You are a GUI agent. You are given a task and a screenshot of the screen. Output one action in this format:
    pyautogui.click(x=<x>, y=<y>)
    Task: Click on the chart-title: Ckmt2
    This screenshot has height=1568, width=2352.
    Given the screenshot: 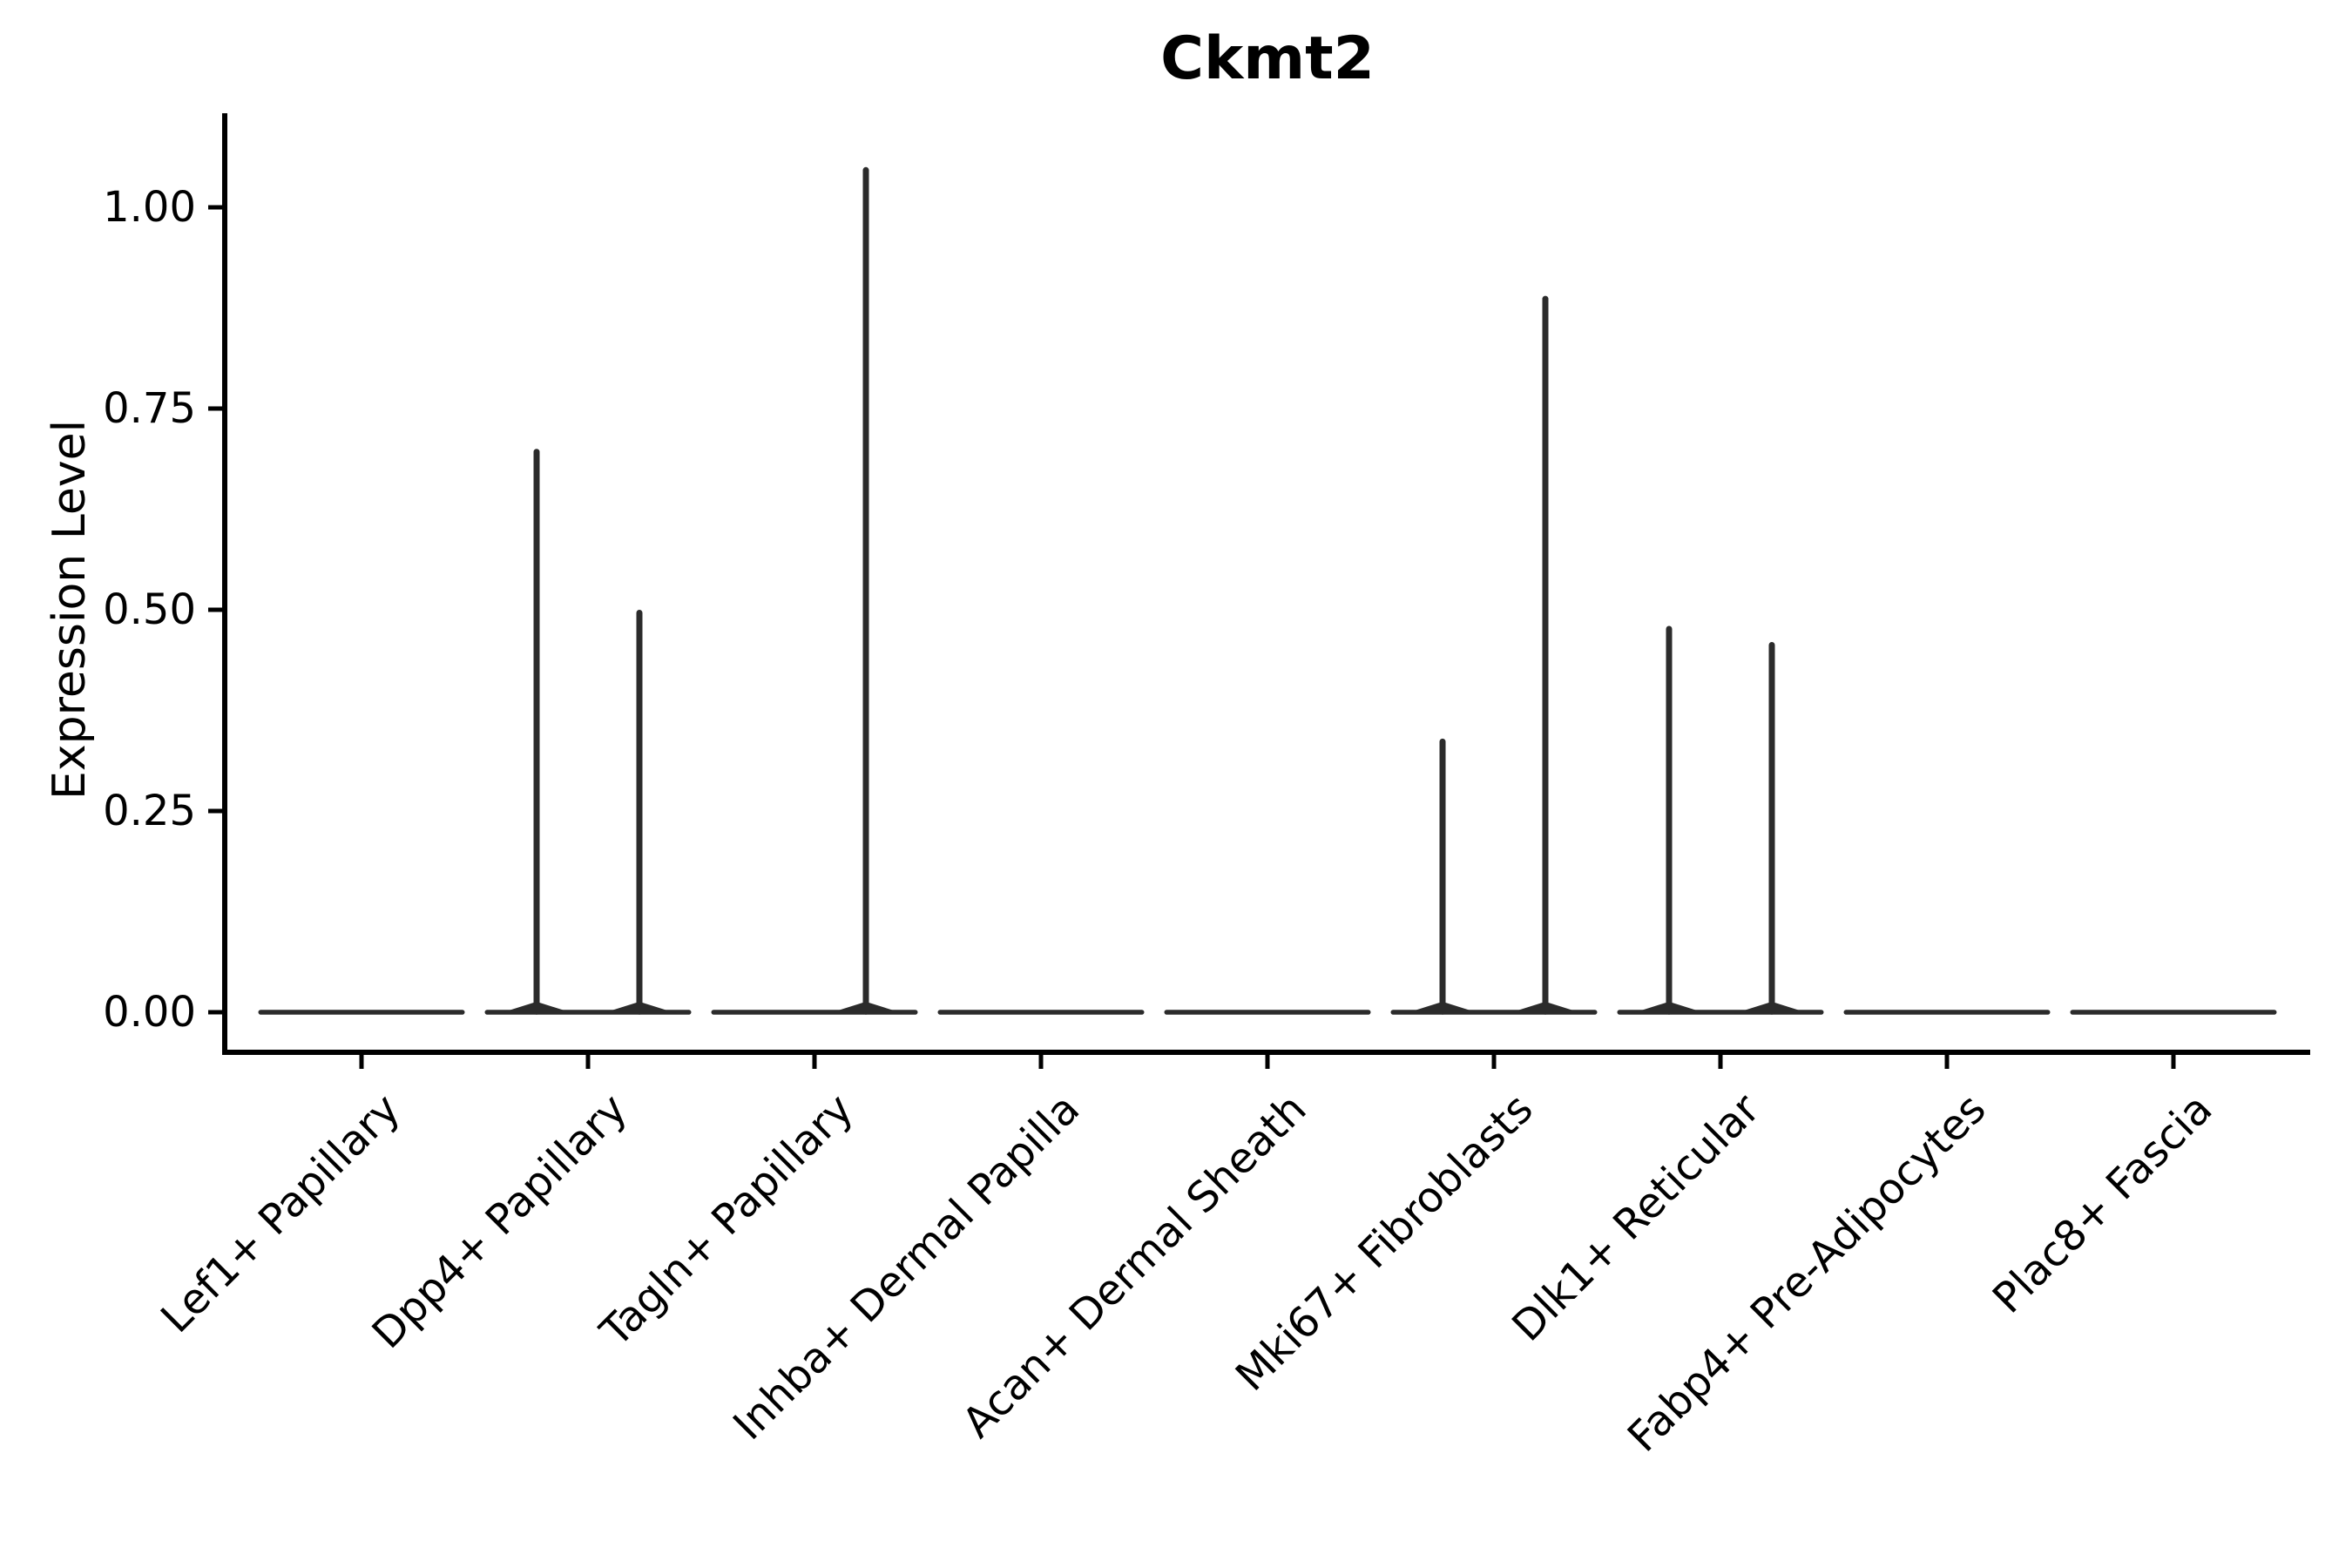 What is the action you would take?
    pyautogui.click(x=1267, y=58)
    